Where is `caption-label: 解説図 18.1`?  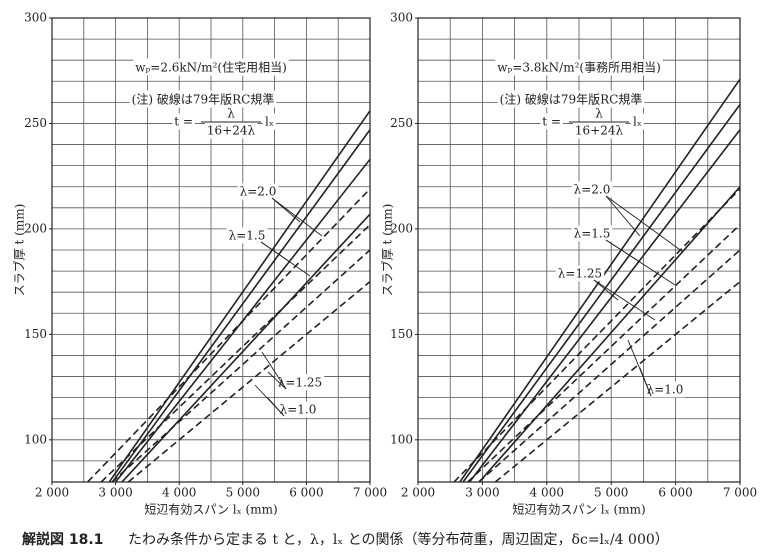 caption-label: 解説図 18.1 is located at coordinates (62, 539).